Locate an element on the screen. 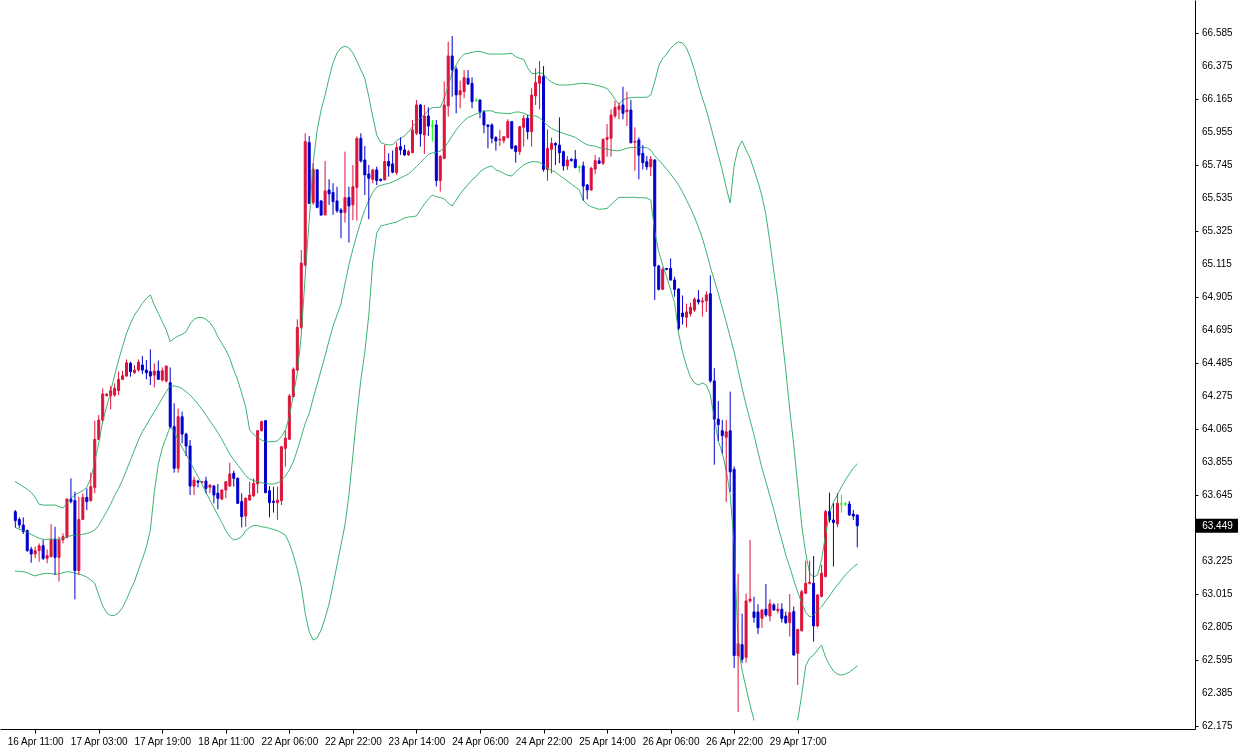  y-tick-label: 64.275 is located at coordinates (1218, 396).